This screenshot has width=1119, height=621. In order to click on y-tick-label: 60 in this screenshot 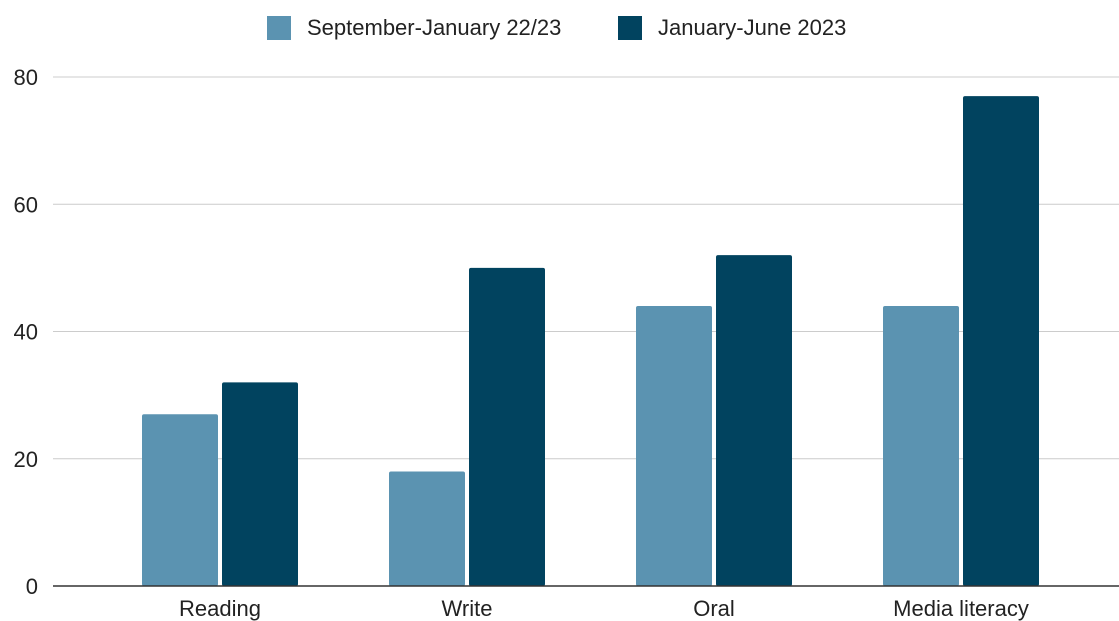, I will do `click(26, 204)`.